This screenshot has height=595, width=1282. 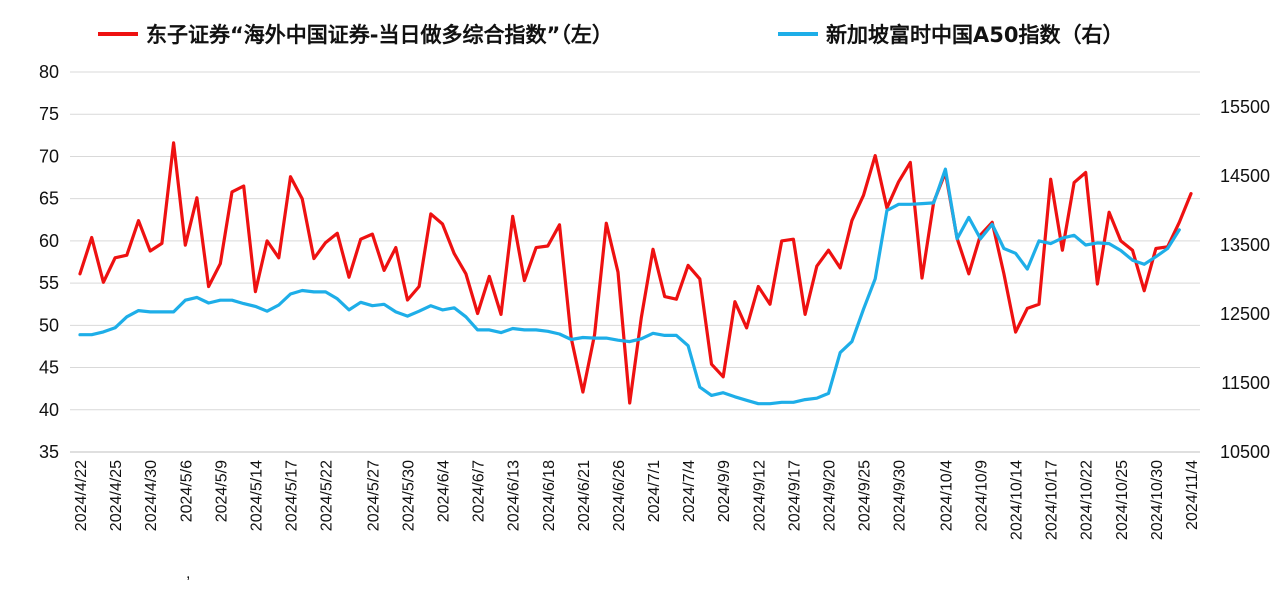 What do you see at coordinates (1192, 495) in the screenshot?
I see `x-tick-label: 2024/11/4` at bounding box center [1192, 495].